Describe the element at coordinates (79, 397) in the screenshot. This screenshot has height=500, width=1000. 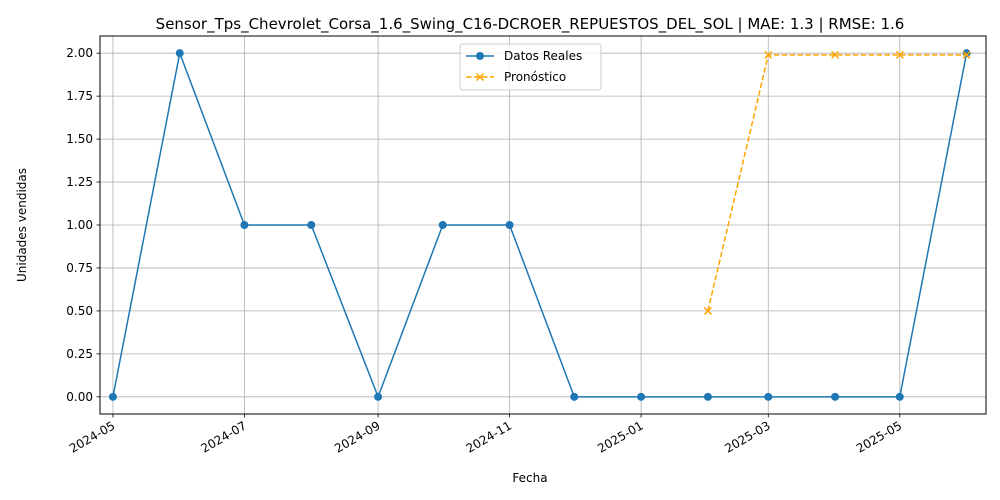
I see `y-tick-label: 0.00` at that location.